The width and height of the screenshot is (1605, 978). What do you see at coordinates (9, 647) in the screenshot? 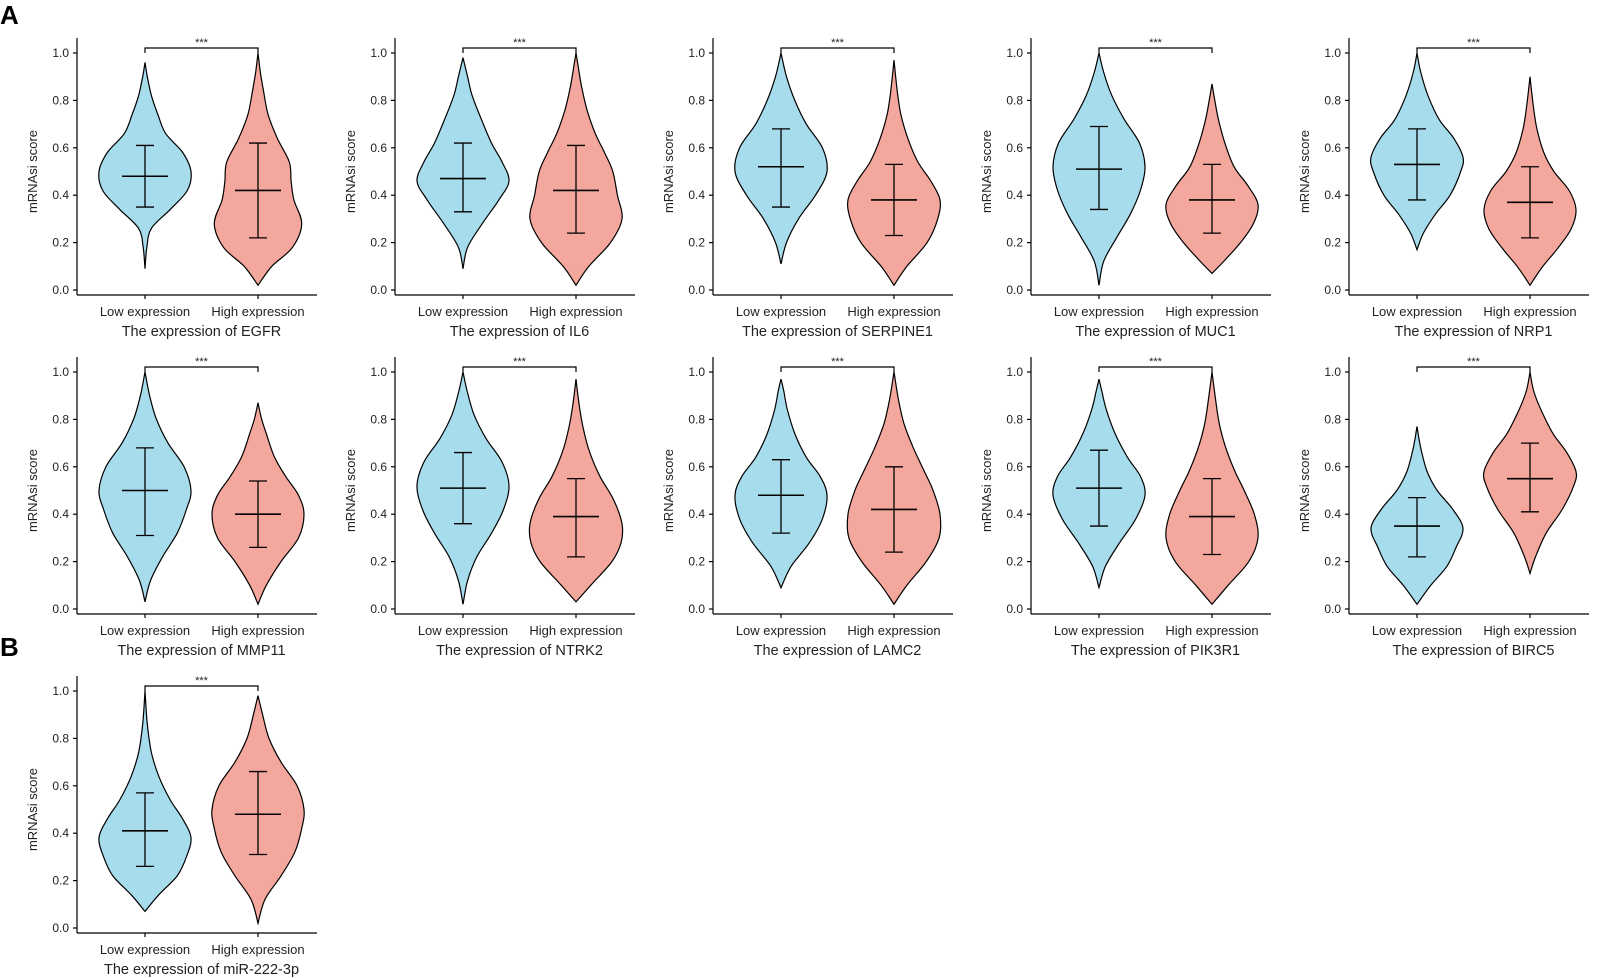
I see `panel-label-b: B` at bounding box center [9, 647].